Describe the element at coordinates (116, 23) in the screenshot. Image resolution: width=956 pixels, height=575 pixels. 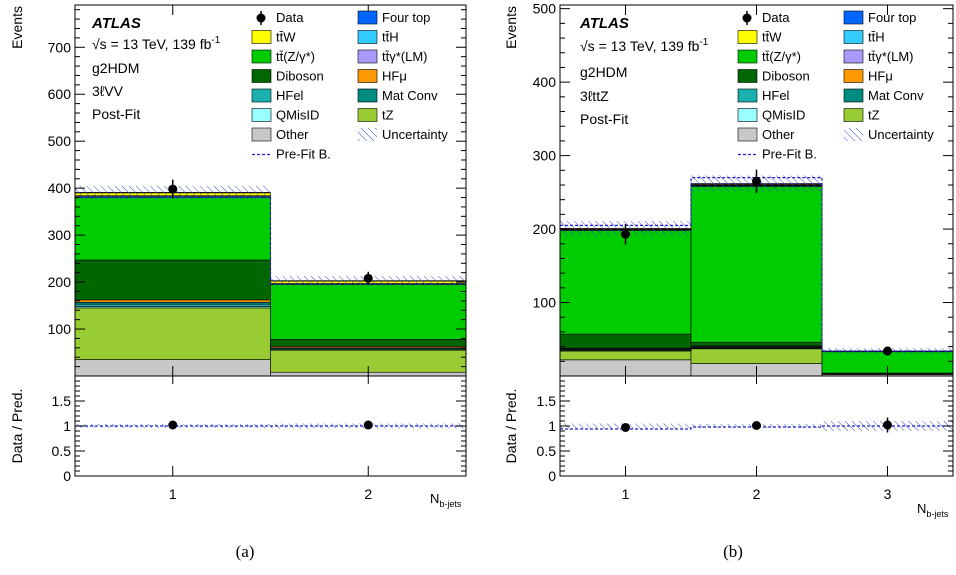
I see `panel-a-atlas-label: ATLAS` at that location.